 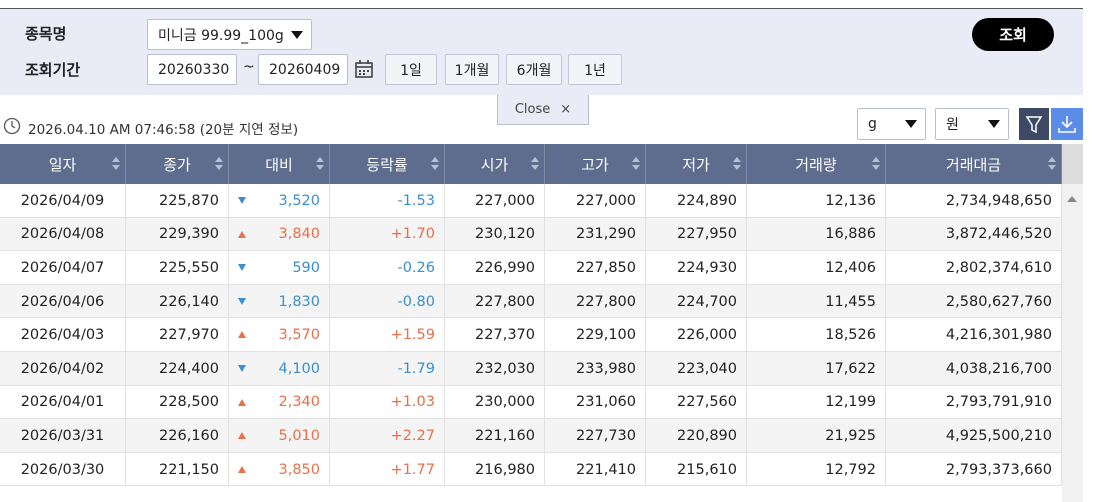 What do you see at coordinates (816, 335) in the screenshot?
I see `table-cell: 18,526` at bounding box center [816, 335].